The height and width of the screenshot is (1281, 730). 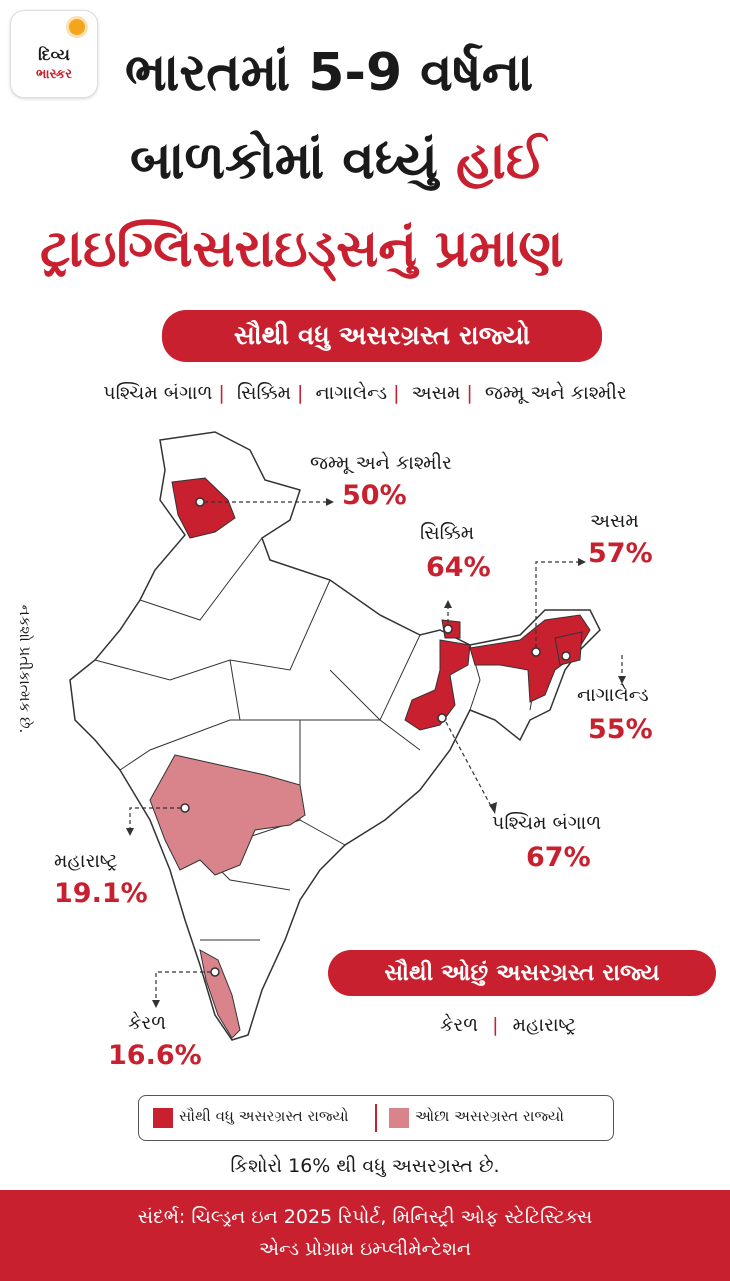 I want to click on wb-label: પશ્ચિમ બંગાળ, so click(x=547, y=823).